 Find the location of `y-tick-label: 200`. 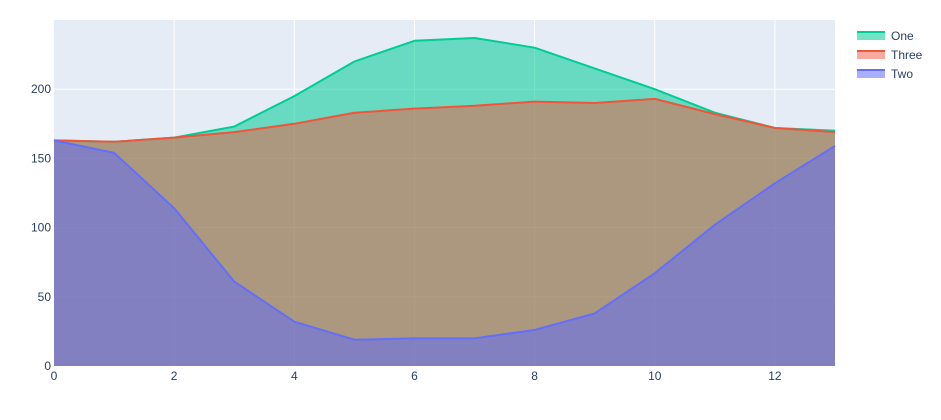

y-tick-label: 200 is located at coordinates (41, 89).